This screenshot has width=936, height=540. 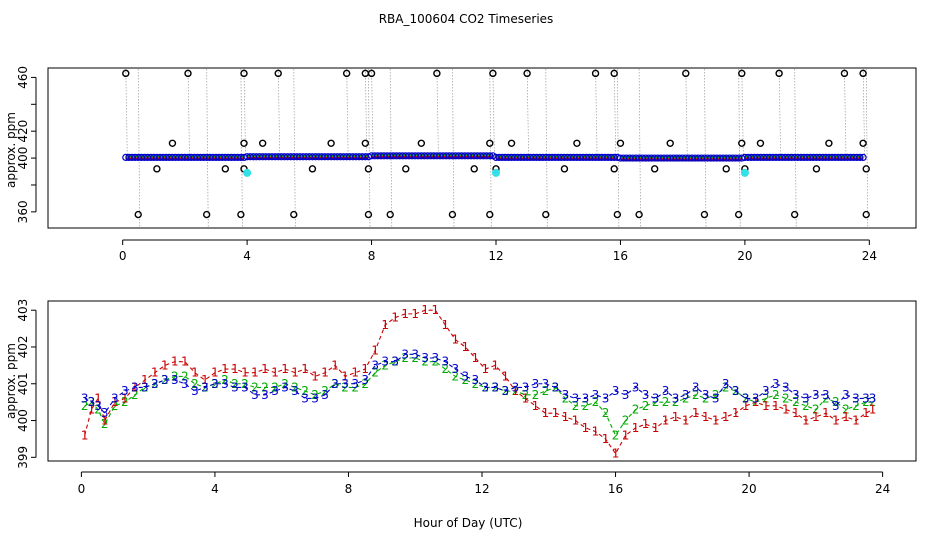 I want to click on top-y-tick-label: 460, so click(x=23, y=77).